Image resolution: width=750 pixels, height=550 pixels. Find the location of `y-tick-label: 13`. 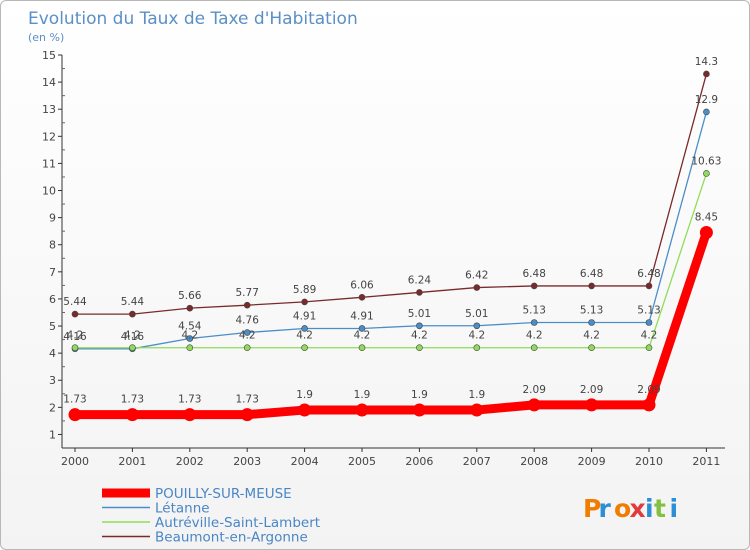

y-tick-label: 13 is located at coordinates (49, 109).